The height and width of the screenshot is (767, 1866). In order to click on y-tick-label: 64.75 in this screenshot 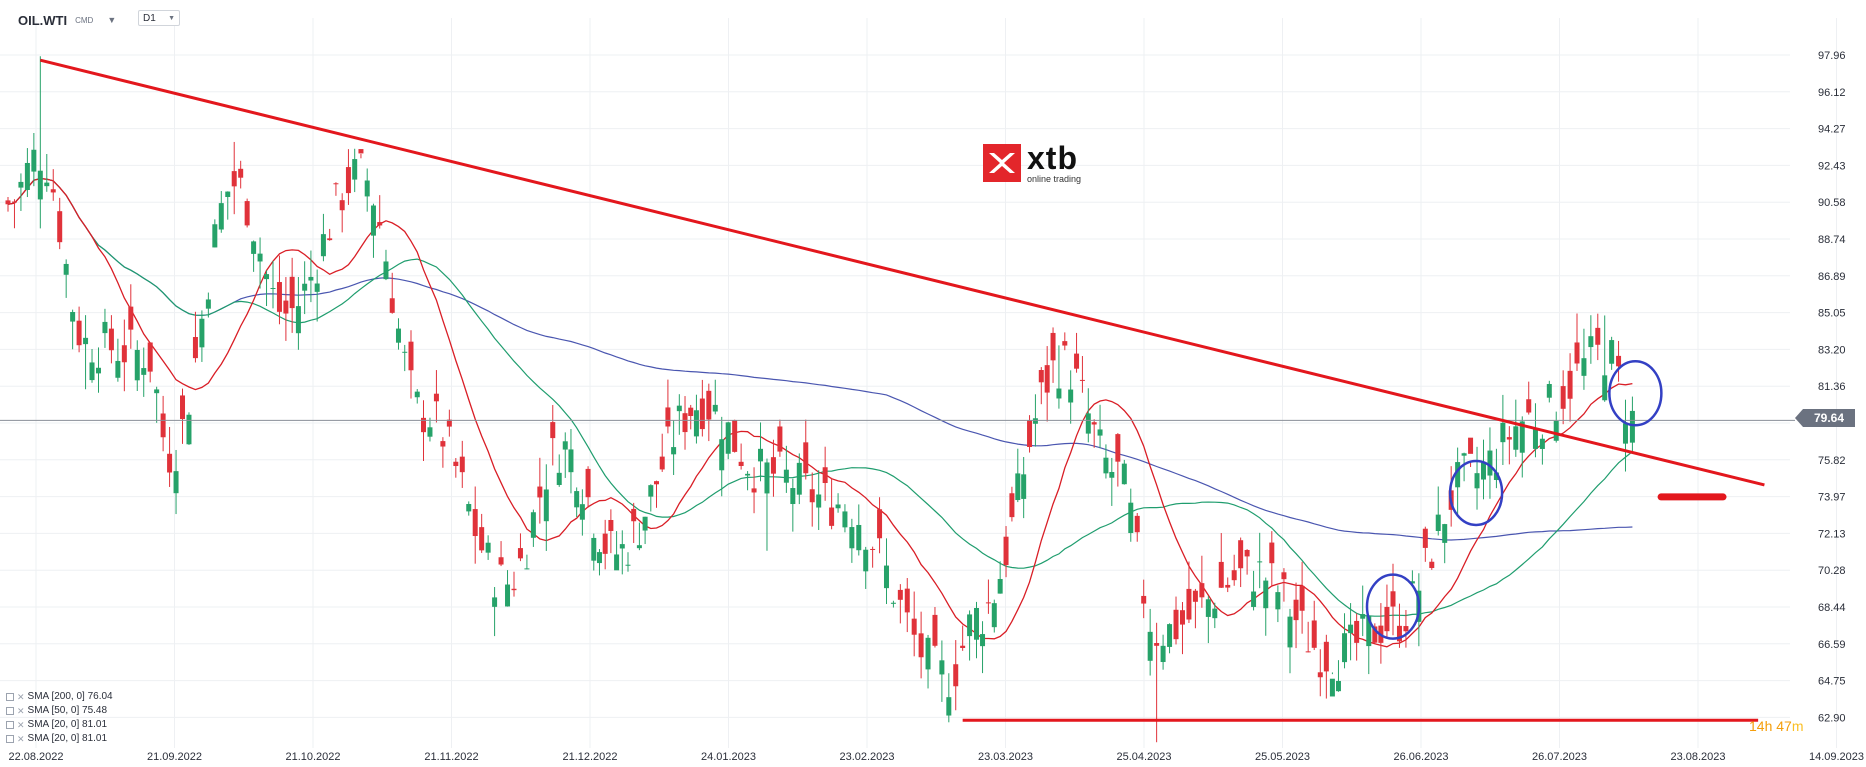, I will do `click(1832, 682)`.